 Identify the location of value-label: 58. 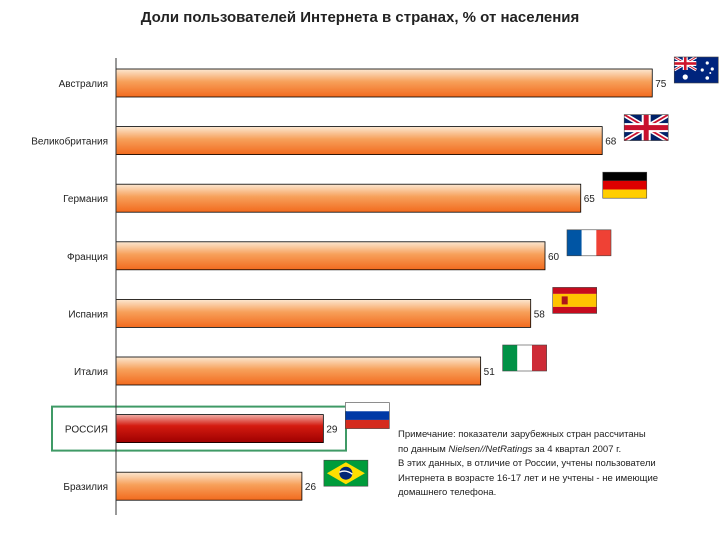
(540, 314).